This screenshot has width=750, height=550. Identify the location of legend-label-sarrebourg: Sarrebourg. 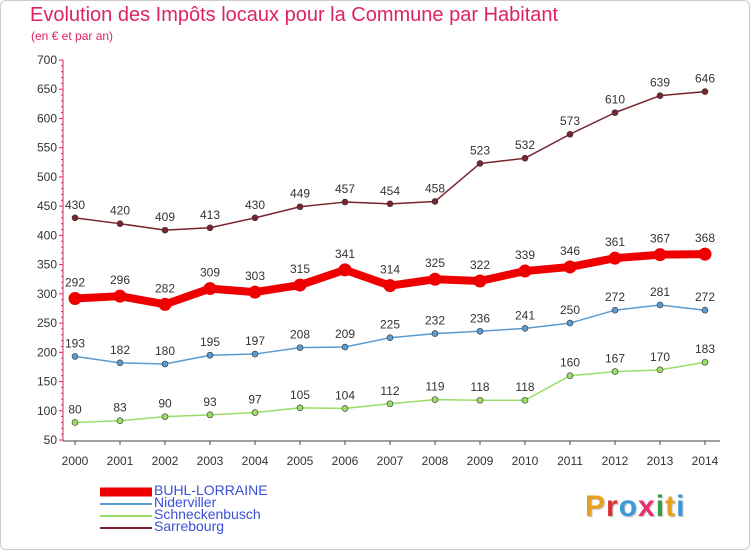
(189, 526).